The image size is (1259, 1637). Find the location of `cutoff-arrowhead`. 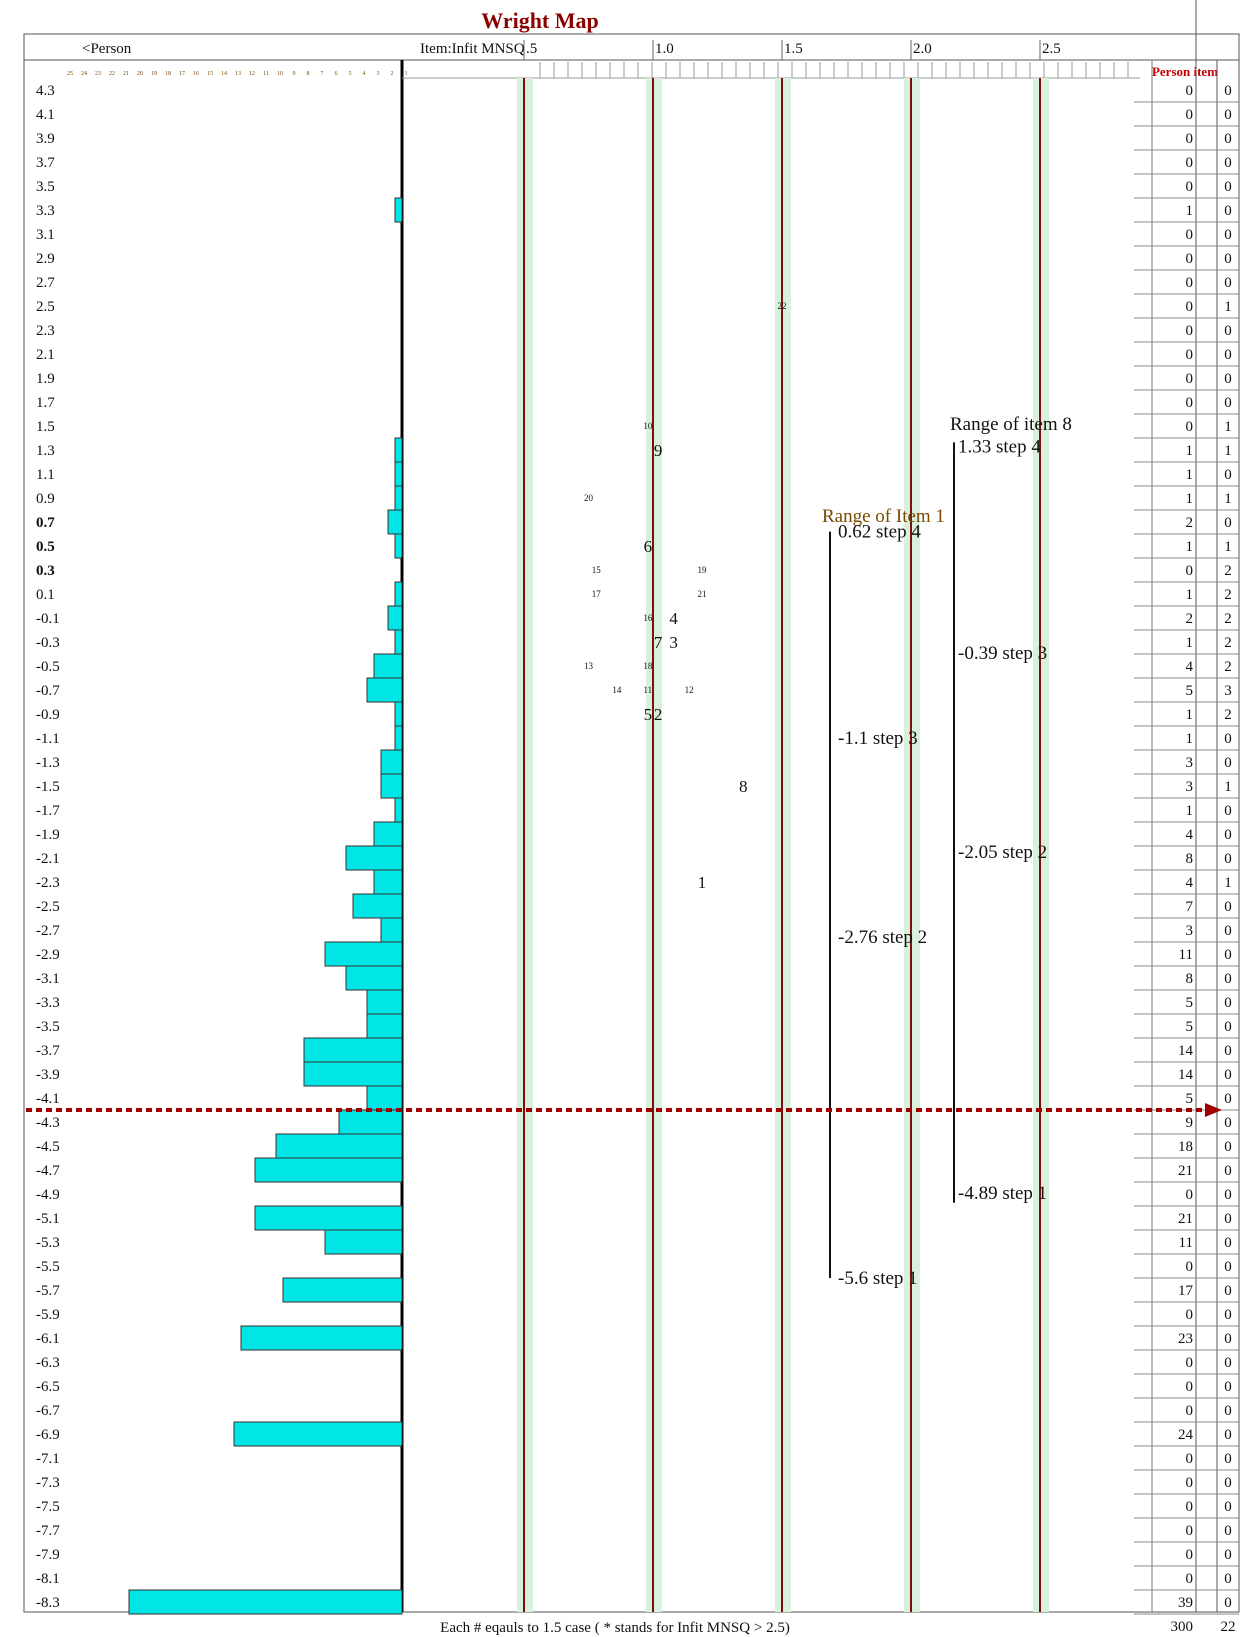

cutoff-arrowhead is located at coordinates (1213, 1110).